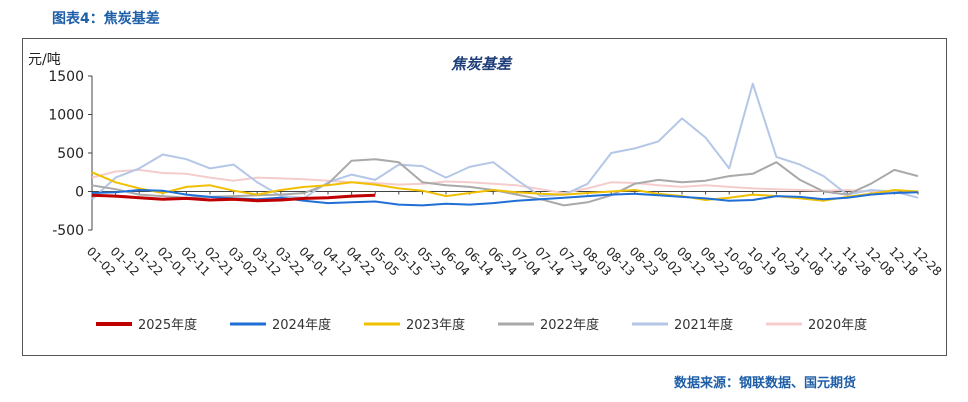 This screenshot has width=968, height=402. Describe the element at coordinates (482, 64) in the screenshot. I see `chart-title: 焦炭基差` at that location.